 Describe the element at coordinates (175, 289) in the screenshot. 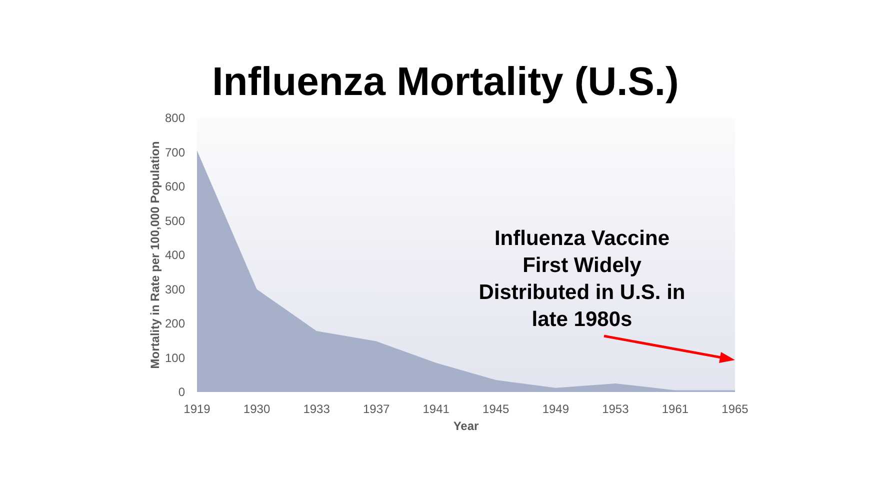

I see `y-tick-label: 300` at that location.